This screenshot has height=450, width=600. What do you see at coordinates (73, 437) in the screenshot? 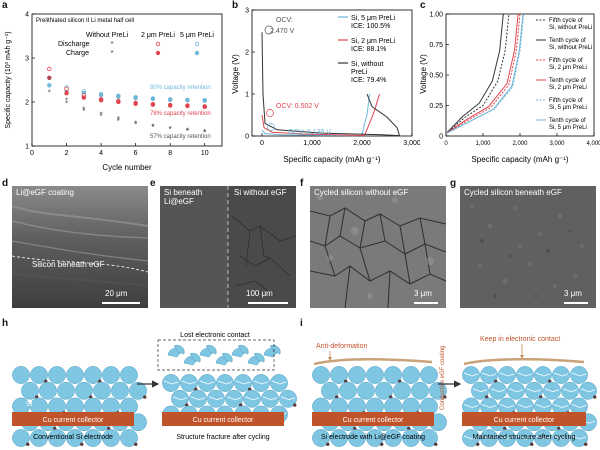
I see `caption-h-left: Conventional Si electrode` at bounding box center [73, 437].